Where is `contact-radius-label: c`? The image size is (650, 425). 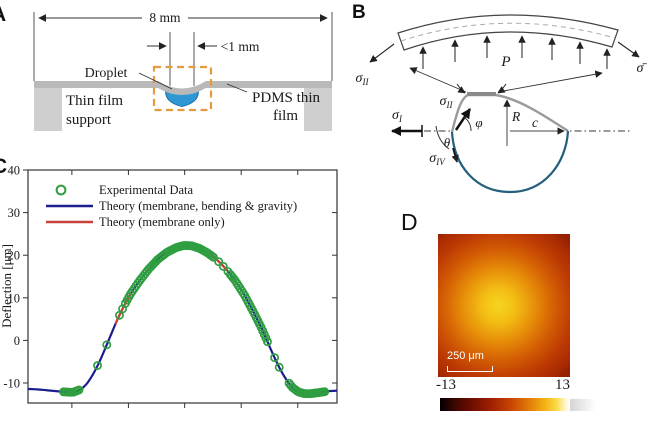
contact-radius-label: c is located at coordinates (535, 122).